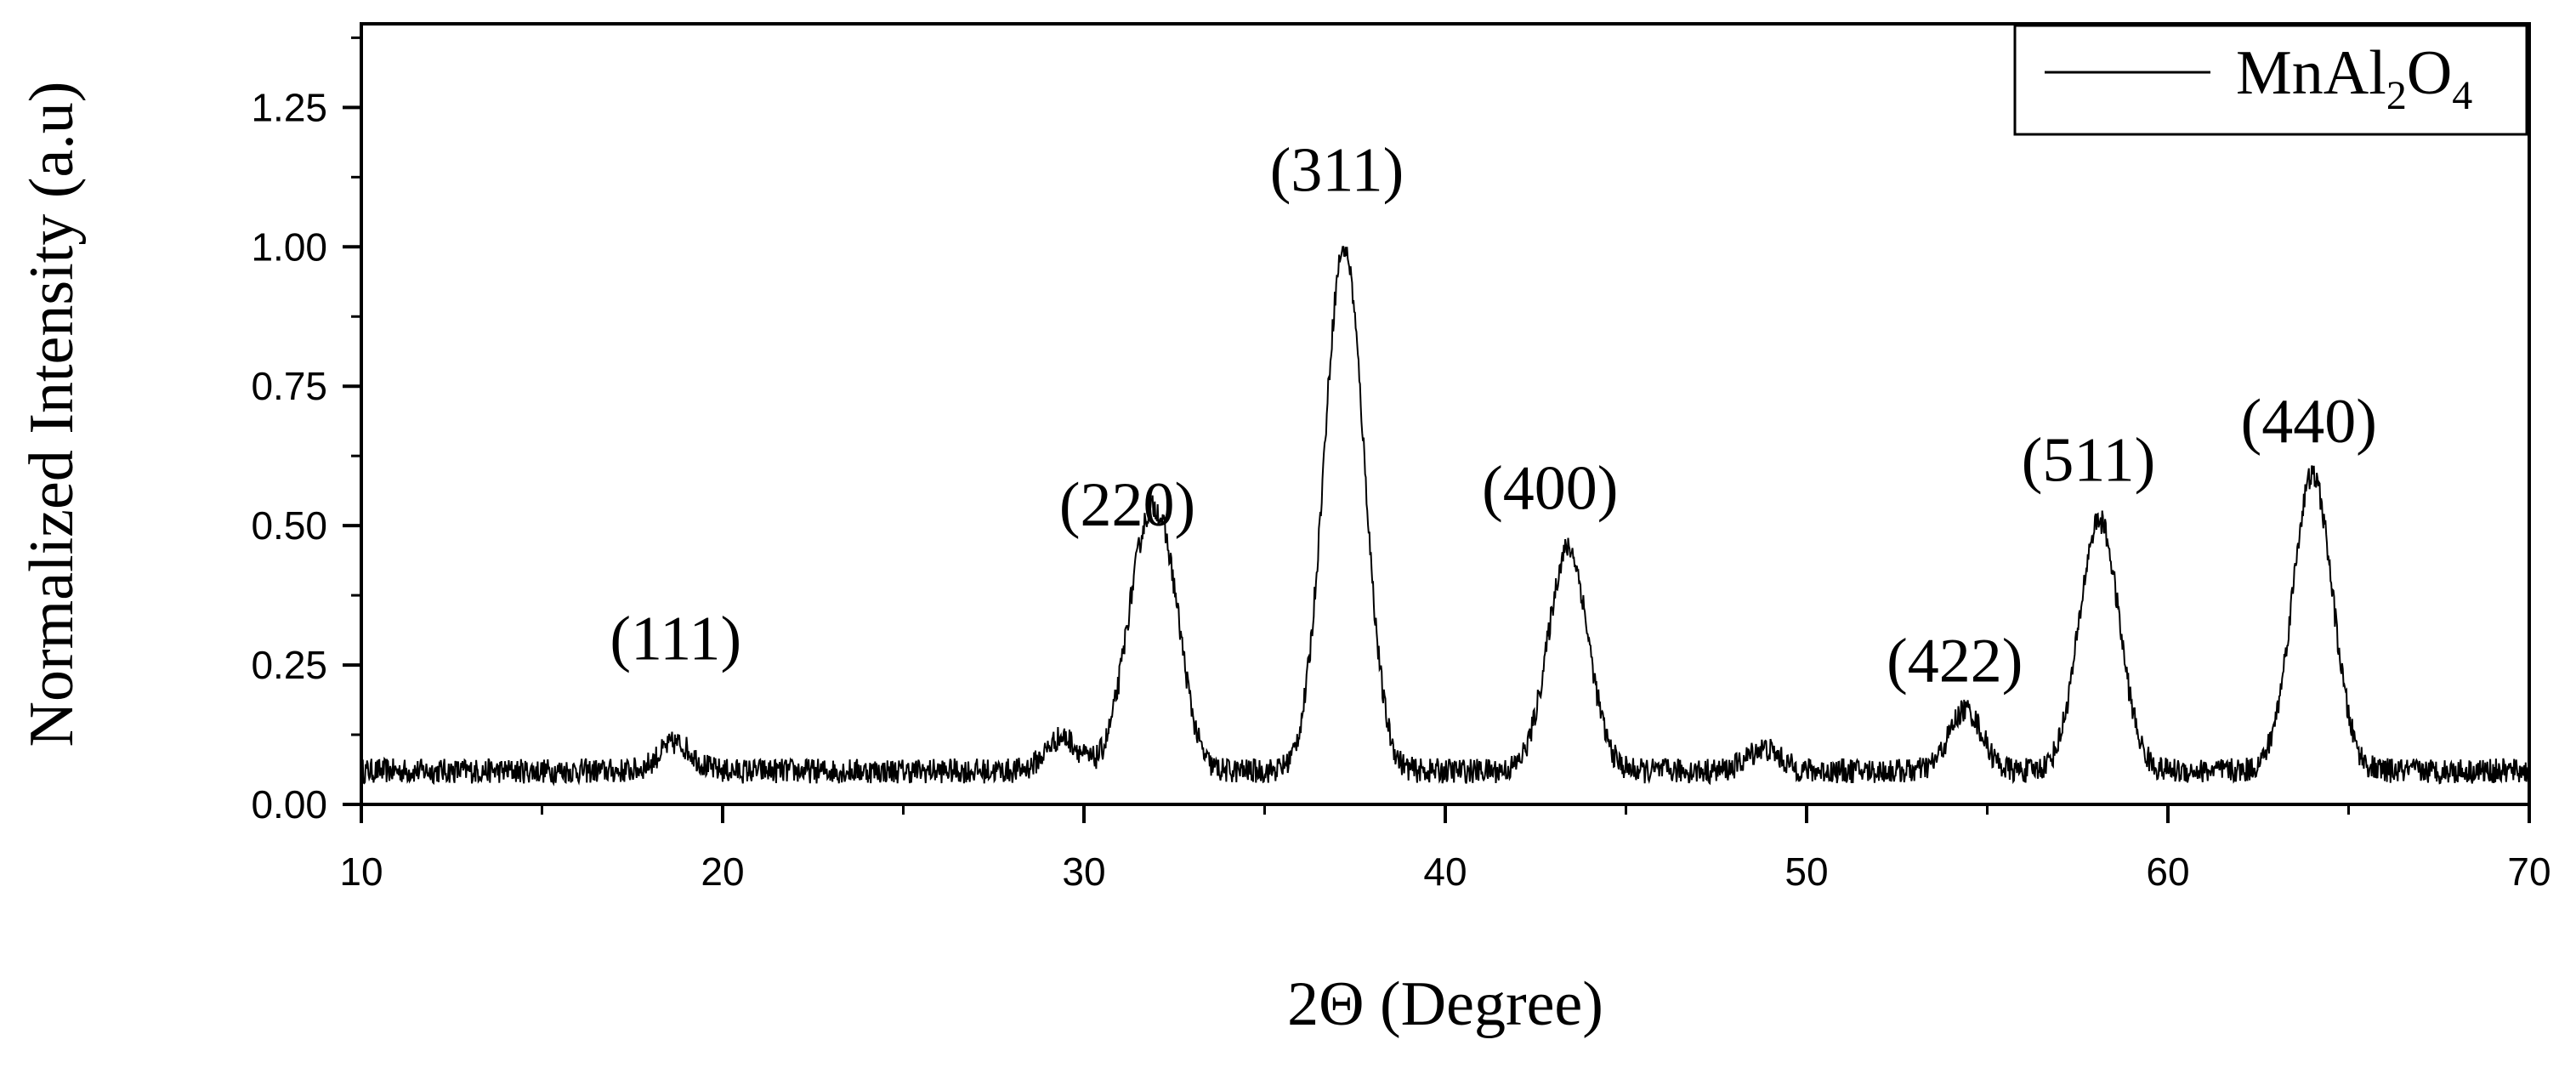 This screenshot has height=1068, width=2576. What do you see at coordinates (1084, 871) in the screenshot?
I see `x-tick-label: 30` at bounding box center [1084, 871].